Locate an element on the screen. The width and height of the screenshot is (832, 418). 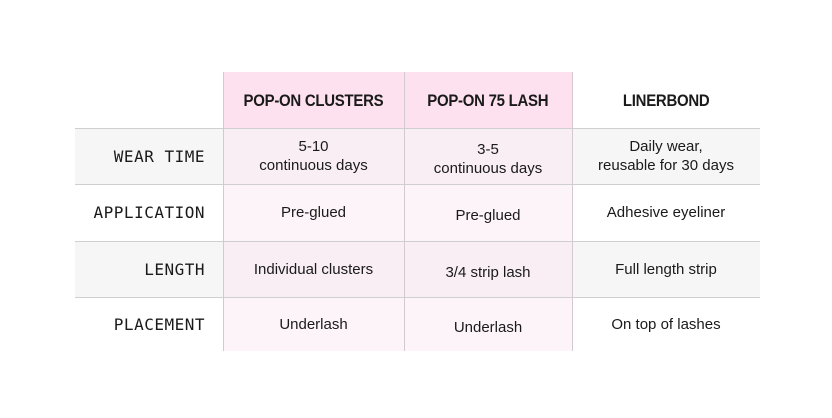
cell-line: Adhesive eyeliner is located at coordinates (666, 212).